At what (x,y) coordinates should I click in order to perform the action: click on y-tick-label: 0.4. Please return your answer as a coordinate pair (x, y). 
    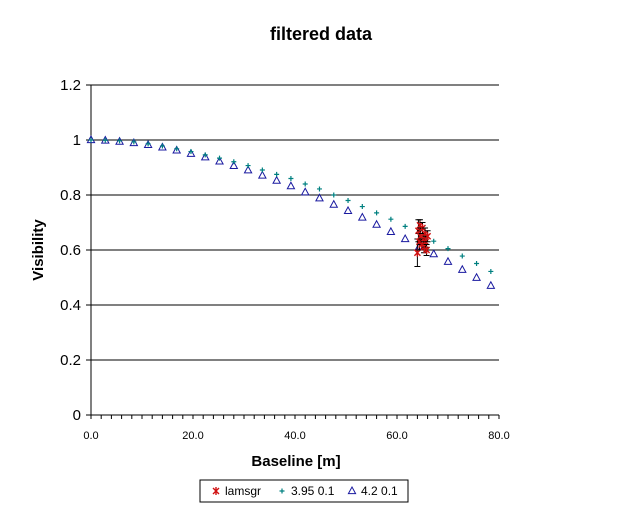
    Looking at the image, I should click on (70, 305).